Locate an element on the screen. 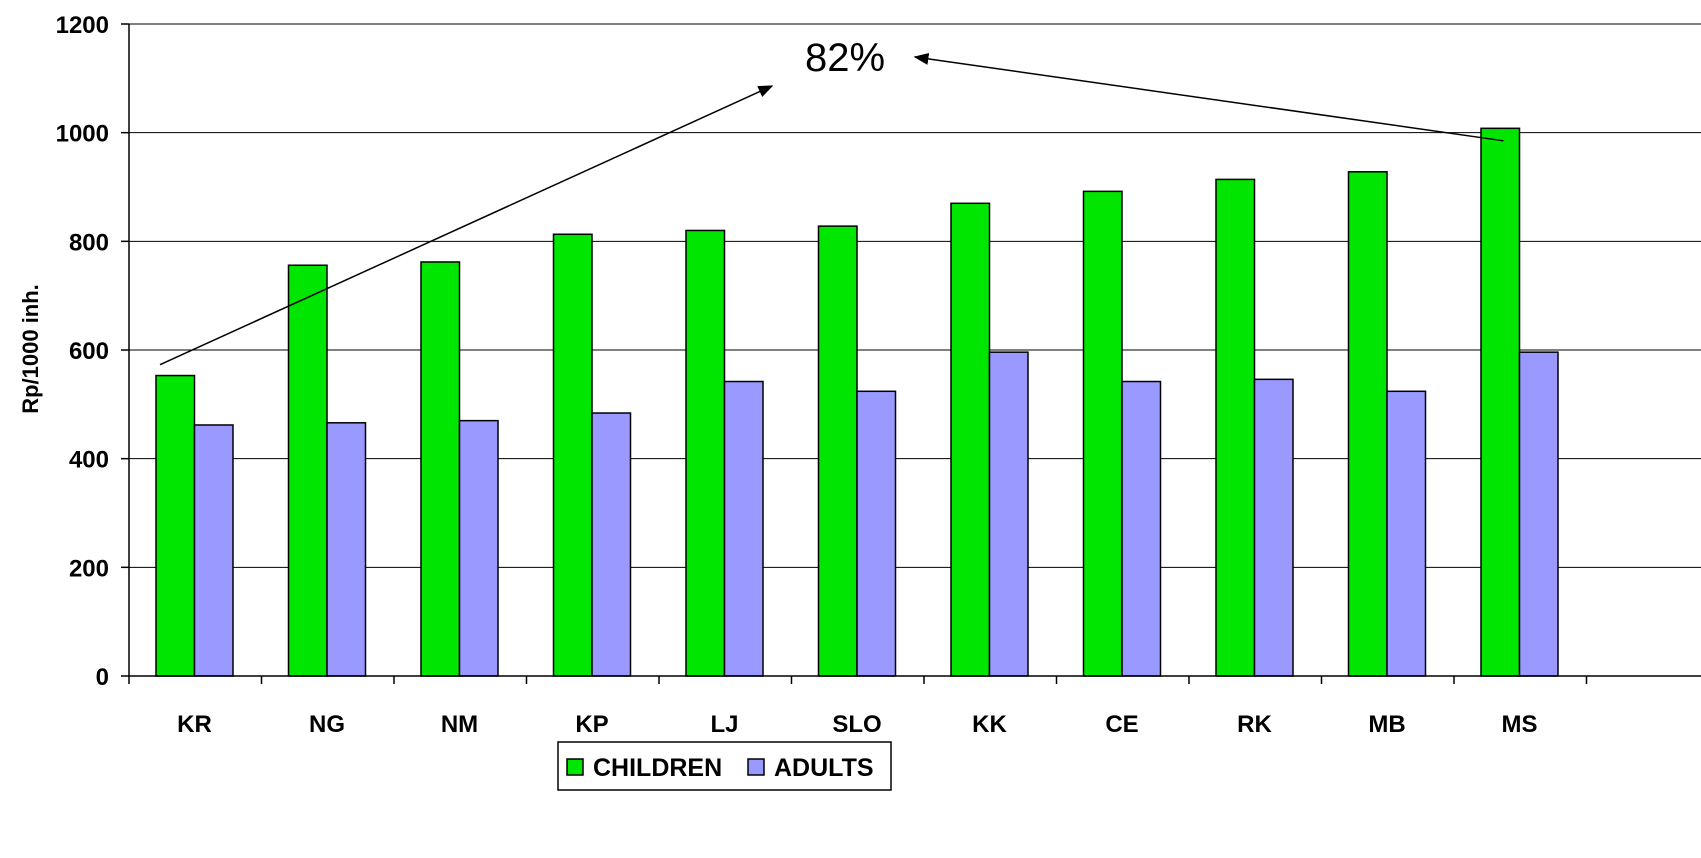  bar-children-ng is located at coordinates (308, 470).